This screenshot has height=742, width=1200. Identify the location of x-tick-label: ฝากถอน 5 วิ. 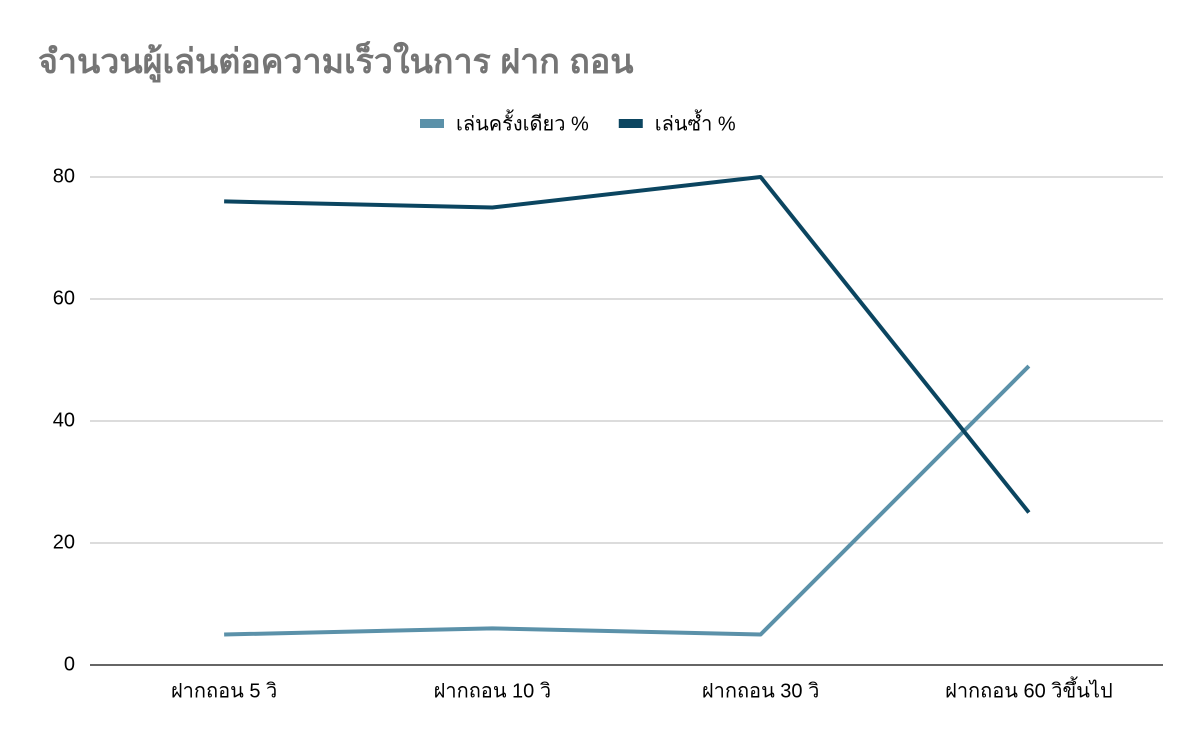
(224, 691).